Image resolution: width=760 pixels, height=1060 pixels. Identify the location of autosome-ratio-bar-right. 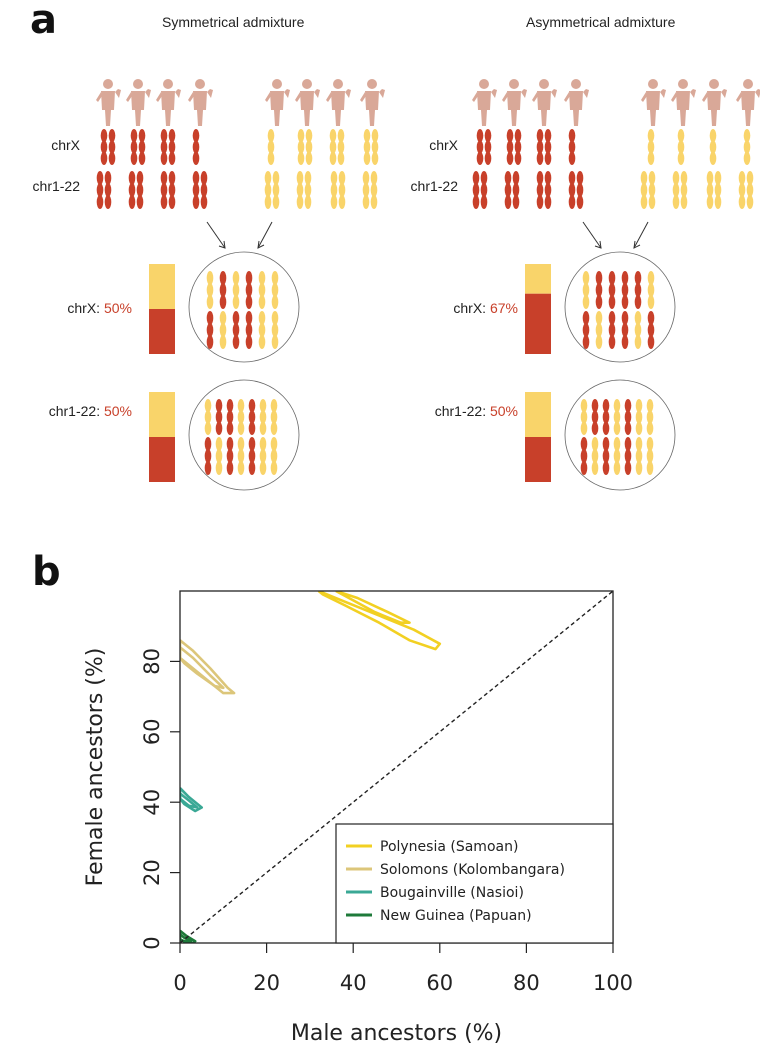
(538, 437).